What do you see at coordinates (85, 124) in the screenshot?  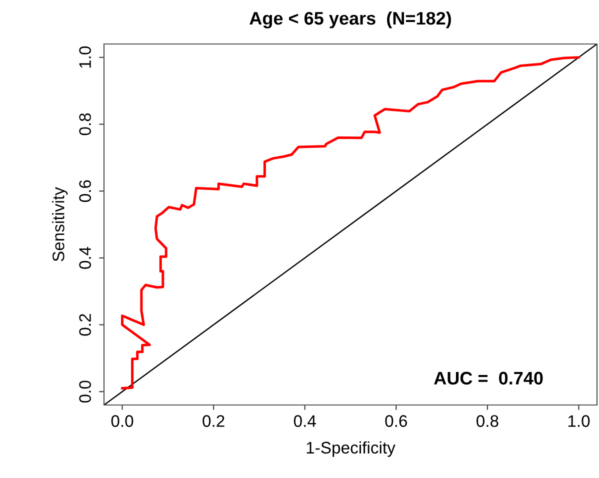 I see `y-tick-label: 0.8` at bounding box center [85, 124].